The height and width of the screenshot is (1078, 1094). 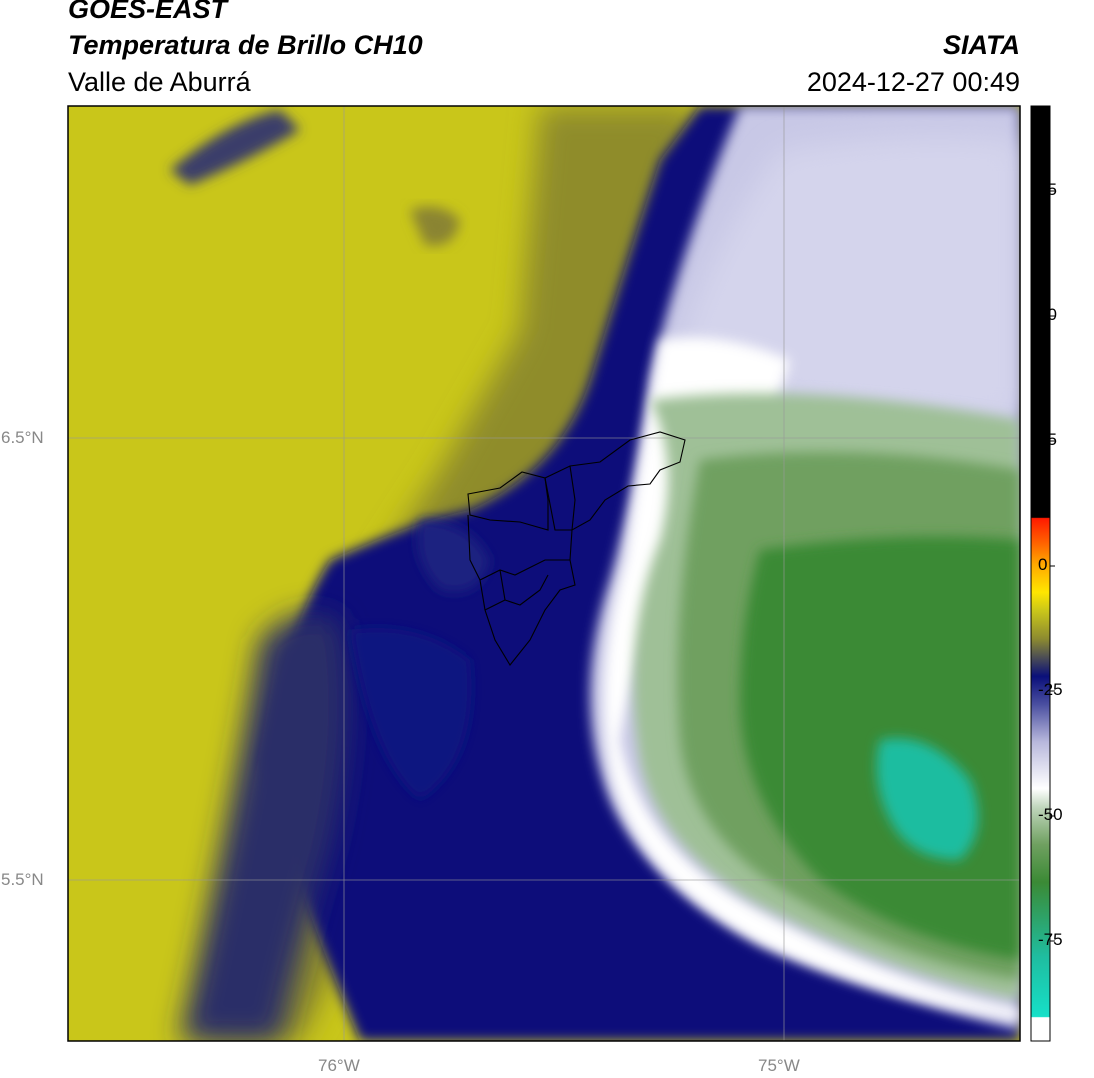 I want to click on title-agency: SIATA, so click(x=981, y=45).